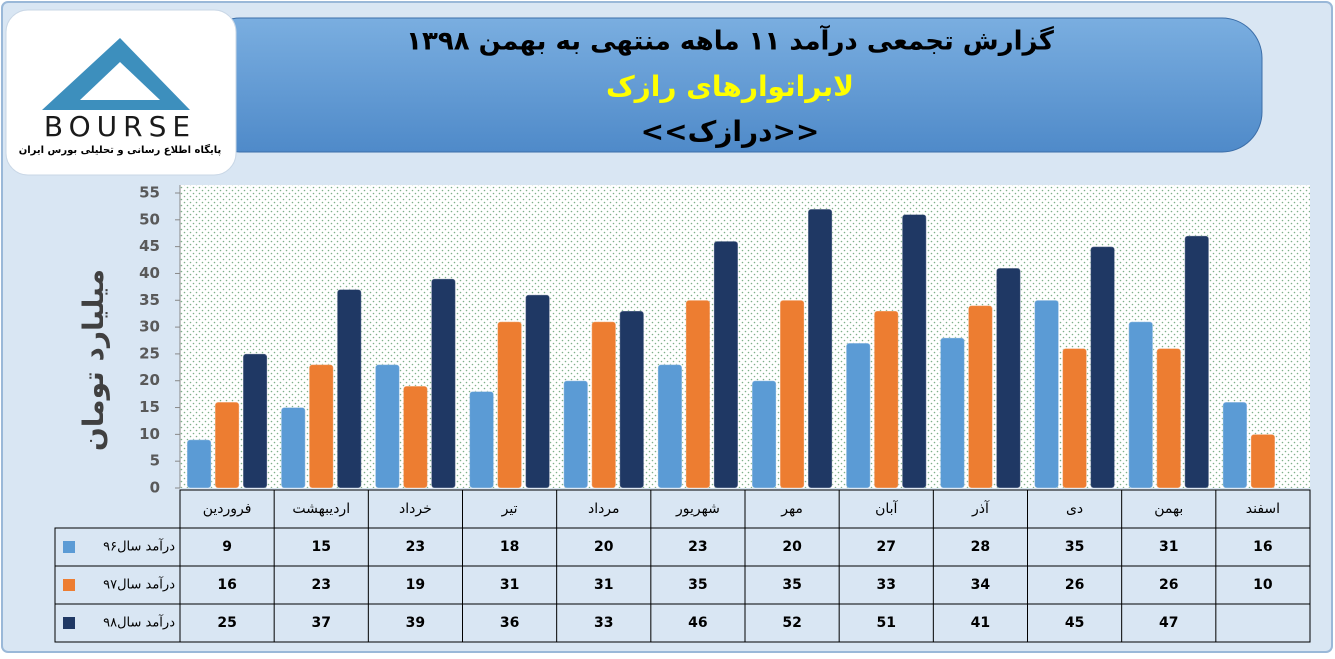  What do you see at coordinates (321, 547) in the screenshot?
I see `table-value: 15` at bounding box center [321, 547].